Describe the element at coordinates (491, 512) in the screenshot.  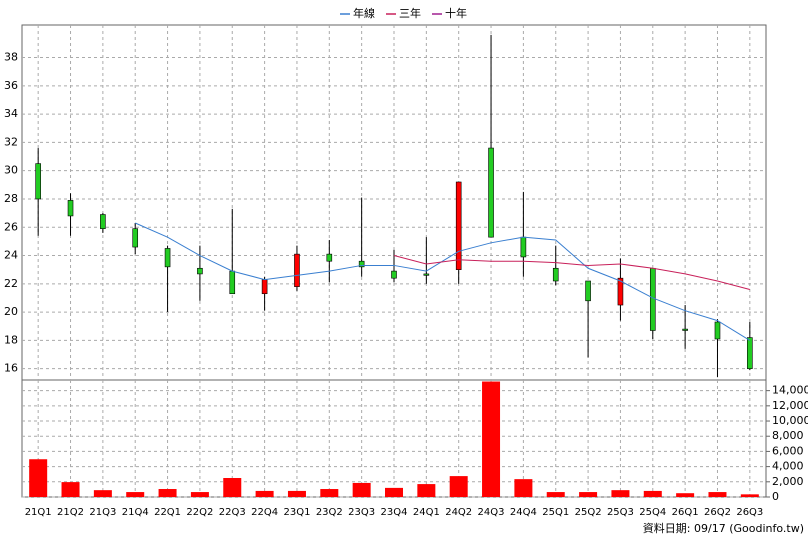
I see `x-tick-label: 24Q3` at that location.